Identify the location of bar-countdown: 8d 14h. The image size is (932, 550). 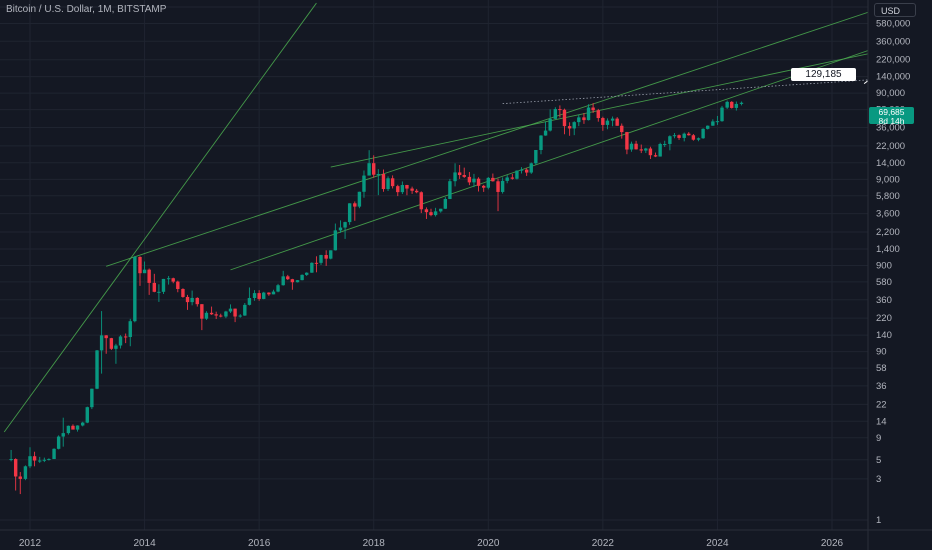
(891, 120).